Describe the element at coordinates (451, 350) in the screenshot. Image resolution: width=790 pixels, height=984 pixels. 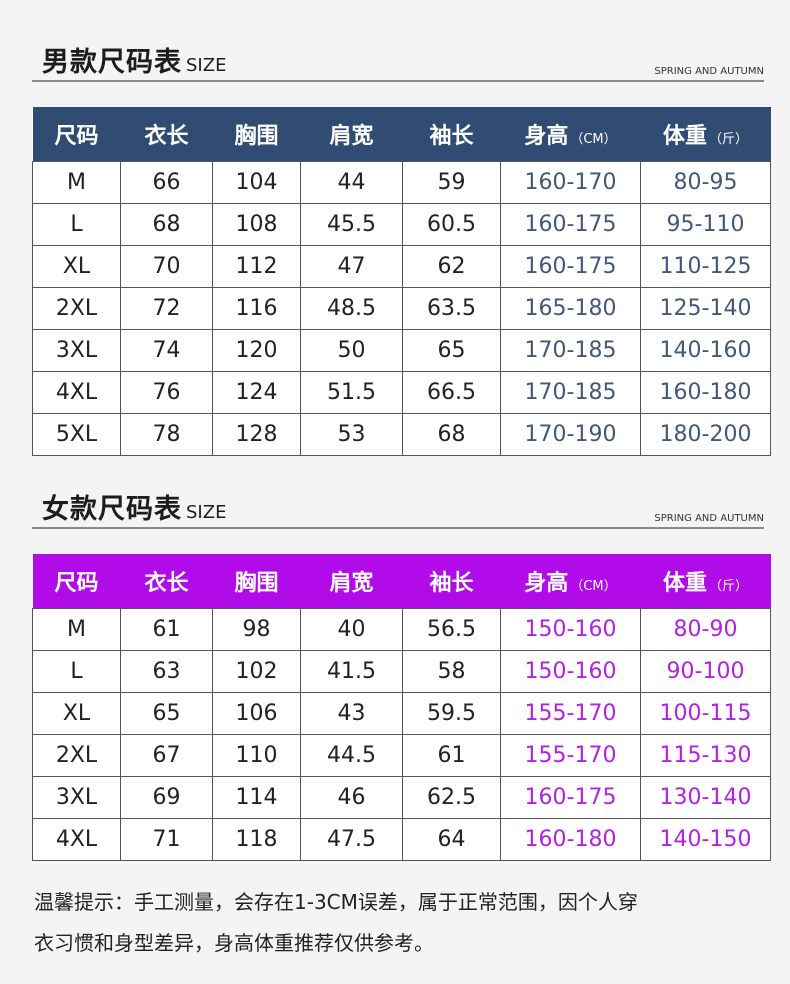
I see `men-cell-sleeve: 65` at that location.